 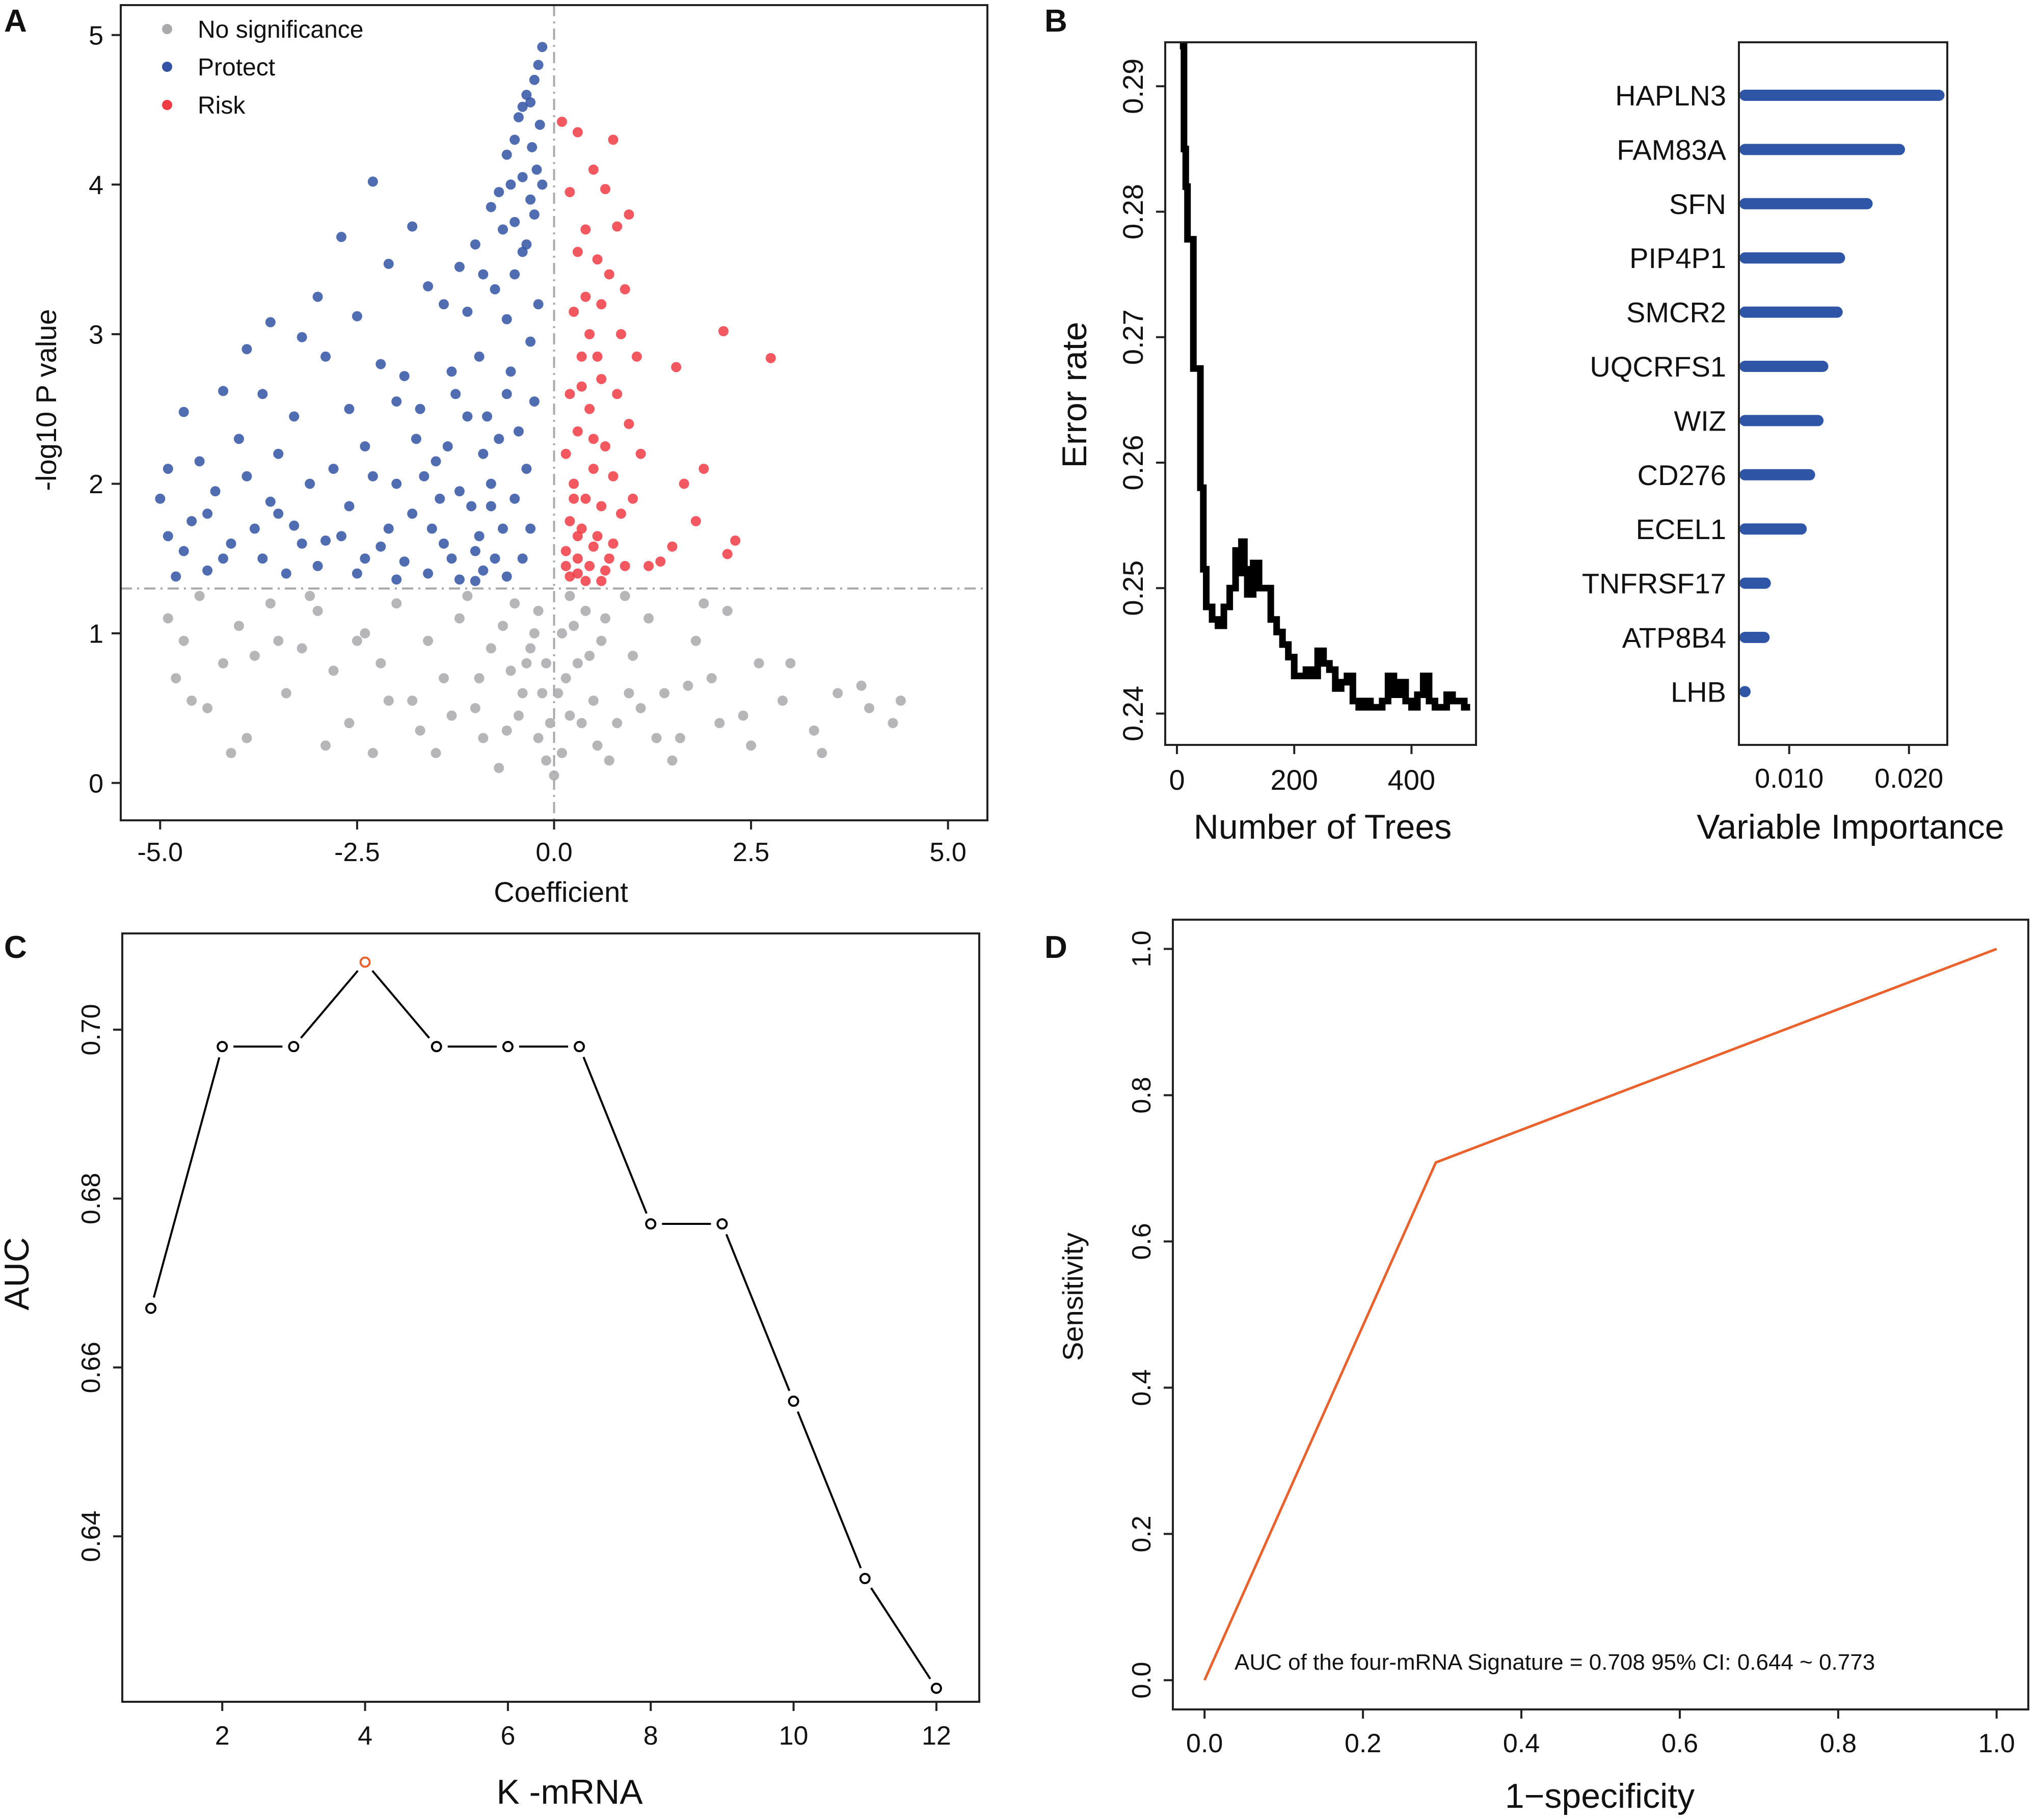 What do you see at coordinates (96, 783) in the screenshot?
I see `y-tick-label: 0` at bounding box center [96, 783].